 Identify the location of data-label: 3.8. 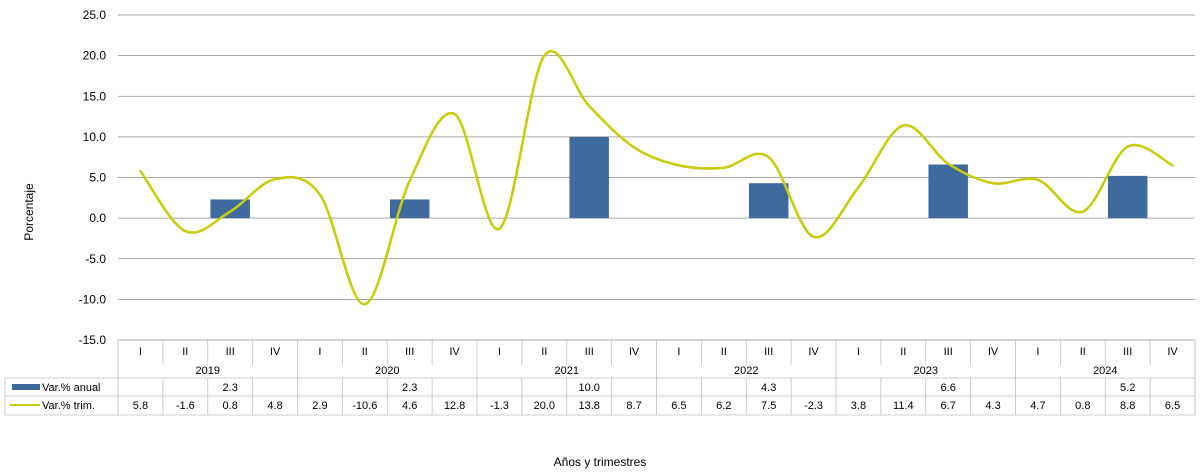
(858, 406).